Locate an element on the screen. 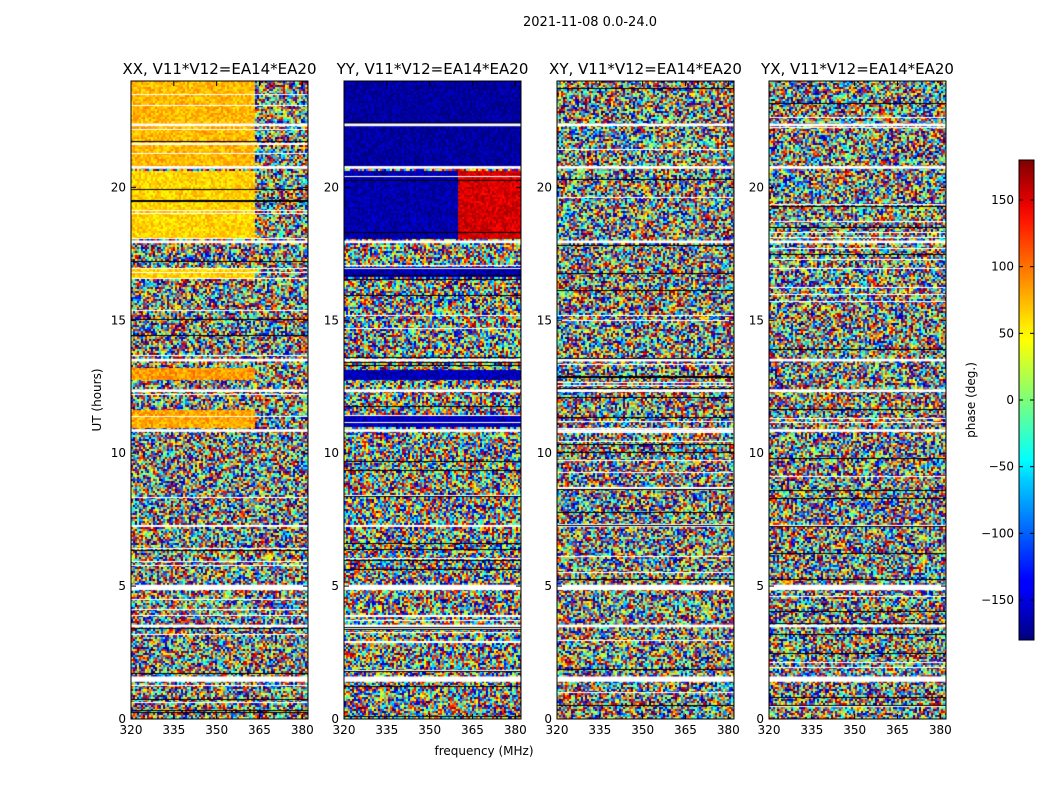 The height and width of the screenshot is (800, 1050). panel-frame-xx is located at coordinates (219, 400).